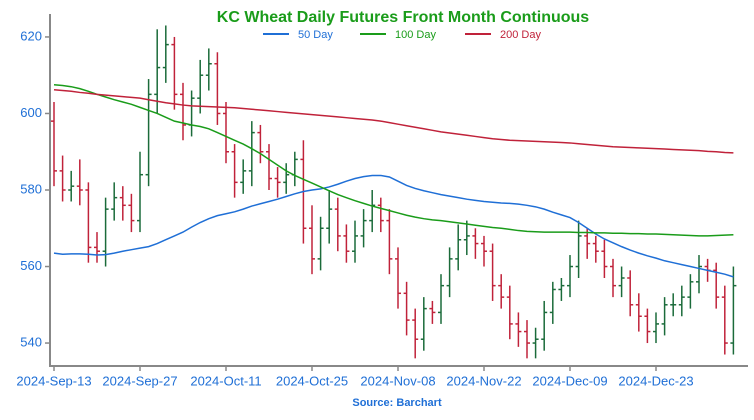  Describe the element at coordinates (139, 380) in the screenshot. I see `x-tick-label: 2024-Sep-27` at that location.